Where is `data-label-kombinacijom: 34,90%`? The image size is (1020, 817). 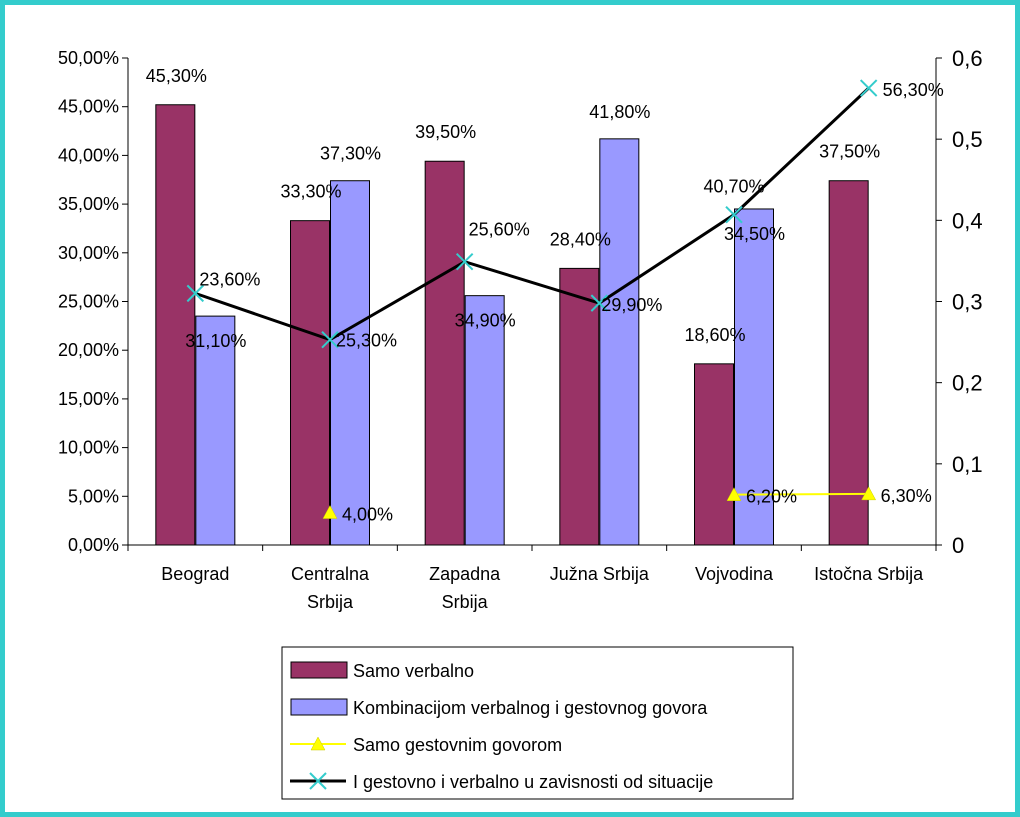 data-label-kombinacijom: 34,90% is located at coordinates (485, 321).